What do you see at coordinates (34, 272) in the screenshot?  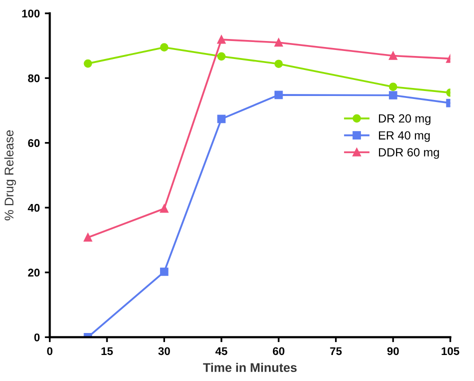 I see `y-tick-label: 20` at bounding box center [34, 272].